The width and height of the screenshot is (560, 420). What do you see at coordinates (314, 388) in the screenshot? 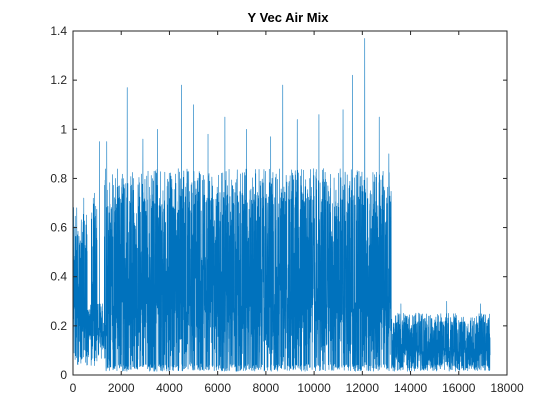
I see `x-tick-label: 10000` at bounding box center [314, 388].